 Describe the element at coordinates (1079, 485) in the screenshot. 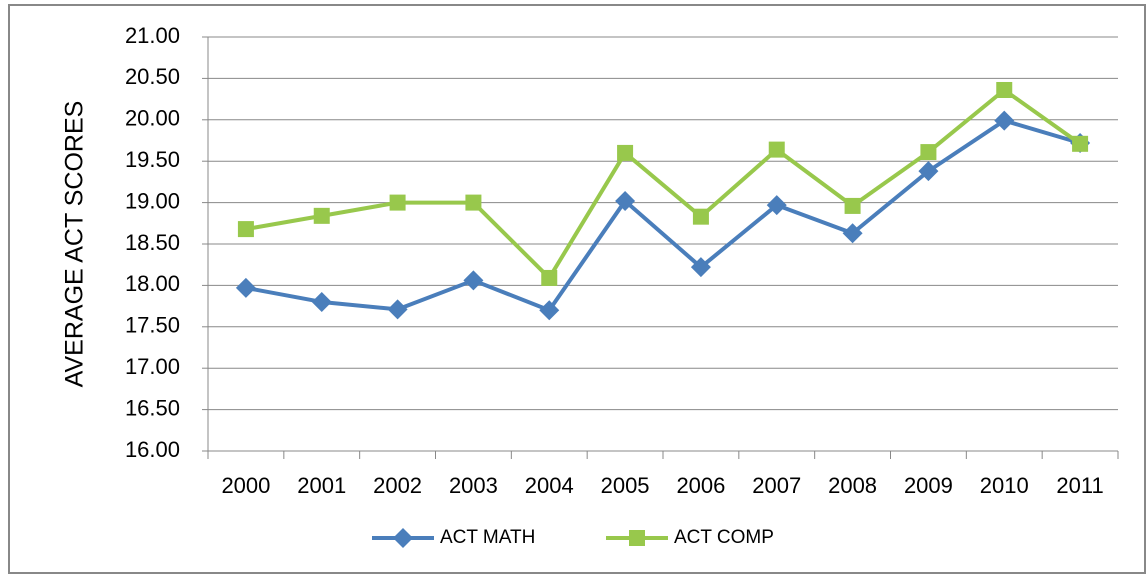

I see `x-tick-label: 2011` at that location.